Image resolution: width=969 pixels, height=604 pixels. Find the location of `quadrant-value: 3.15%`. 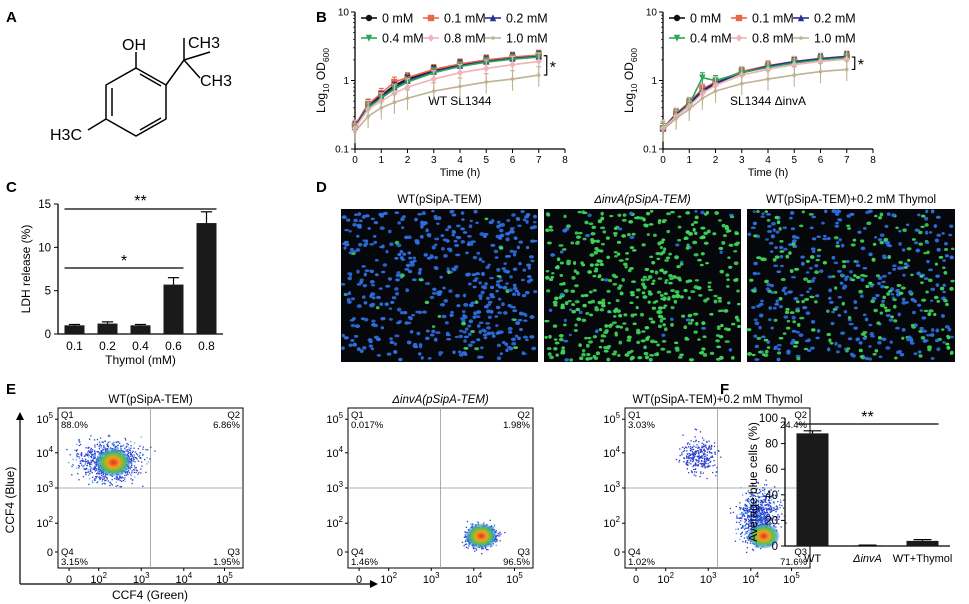

quadrant-value: 3.15% is located at coordinates (74, 562).